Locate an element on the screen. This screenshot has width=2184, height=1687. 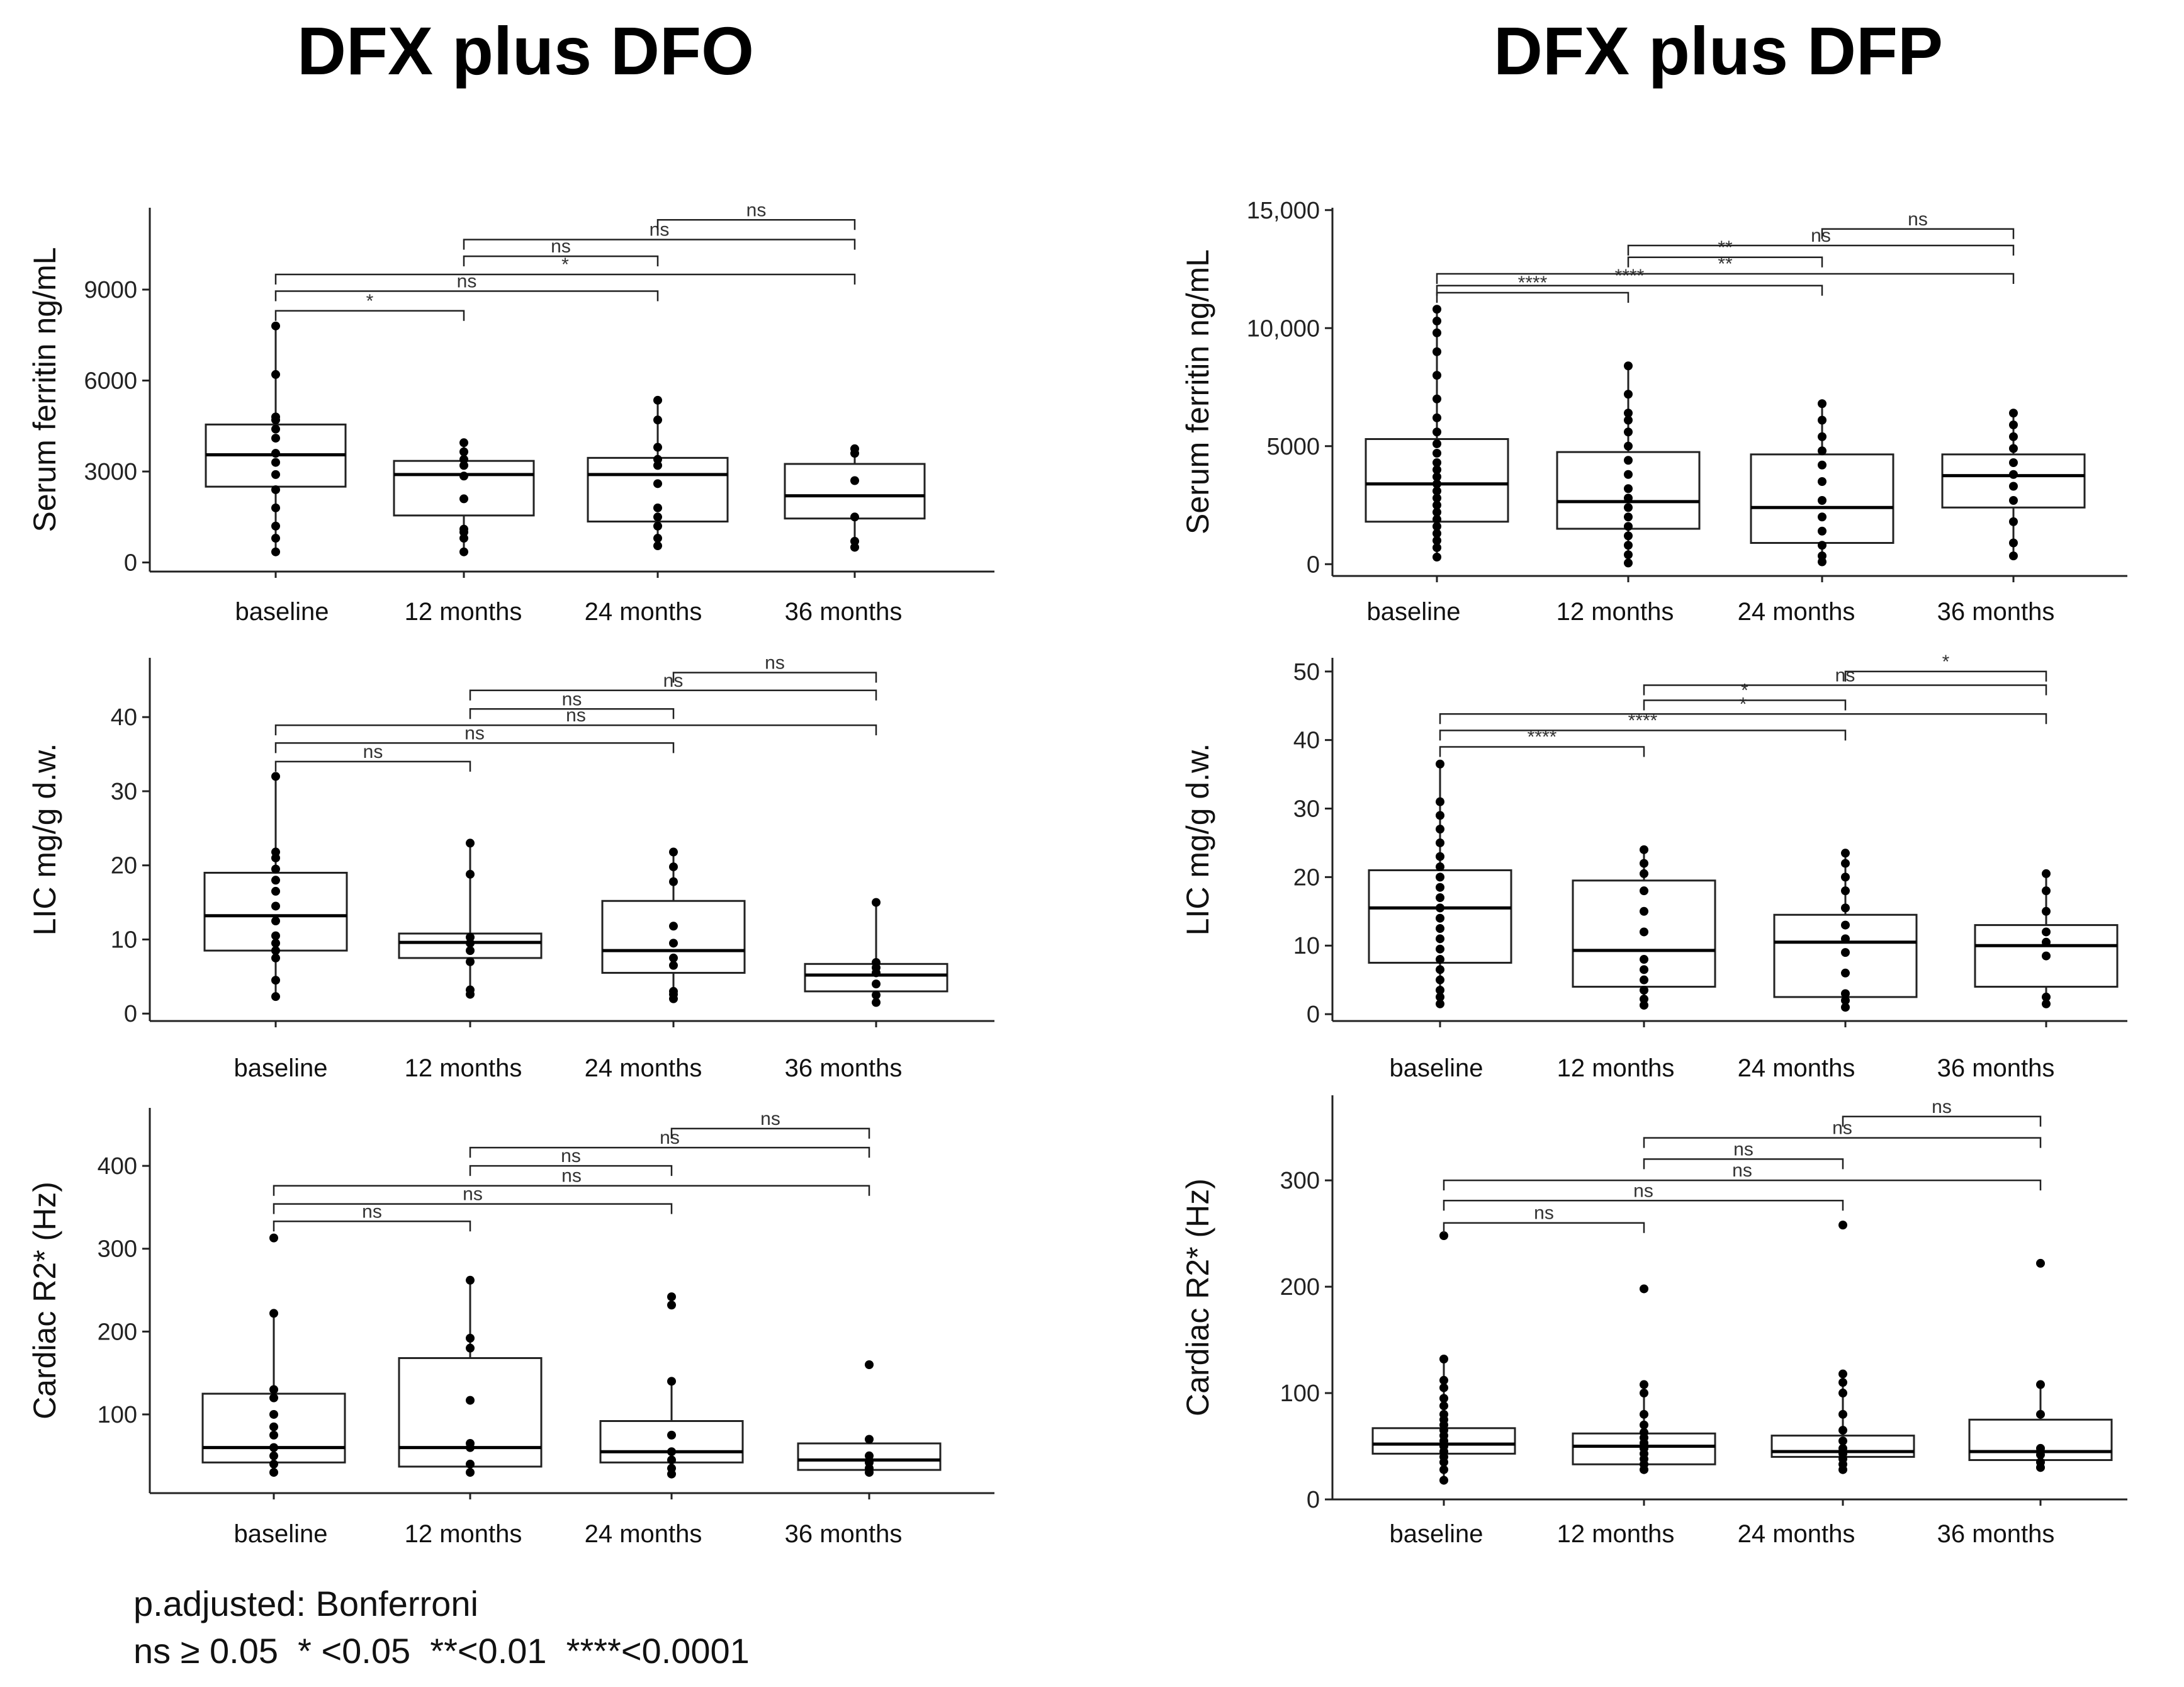
x-category-label: 24 months is located at coordinates (643, 612).